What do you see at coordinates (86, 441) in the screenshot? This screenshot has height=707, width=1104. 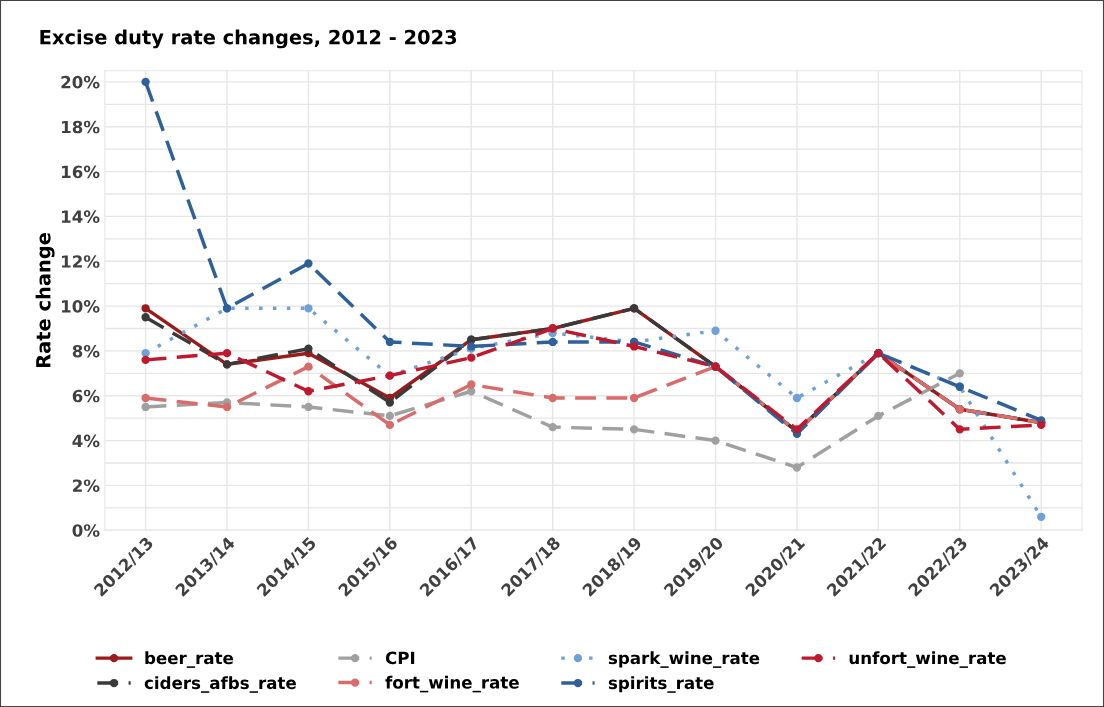 I see `y-tick-label: 4%` at bounding box center [86, 441].